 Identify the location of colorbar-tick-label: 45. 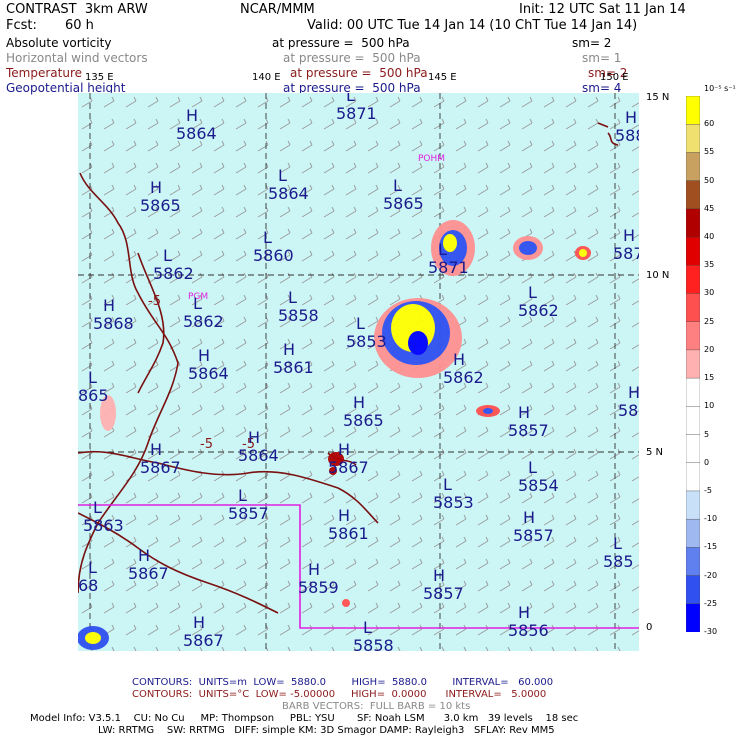
(709, 208).